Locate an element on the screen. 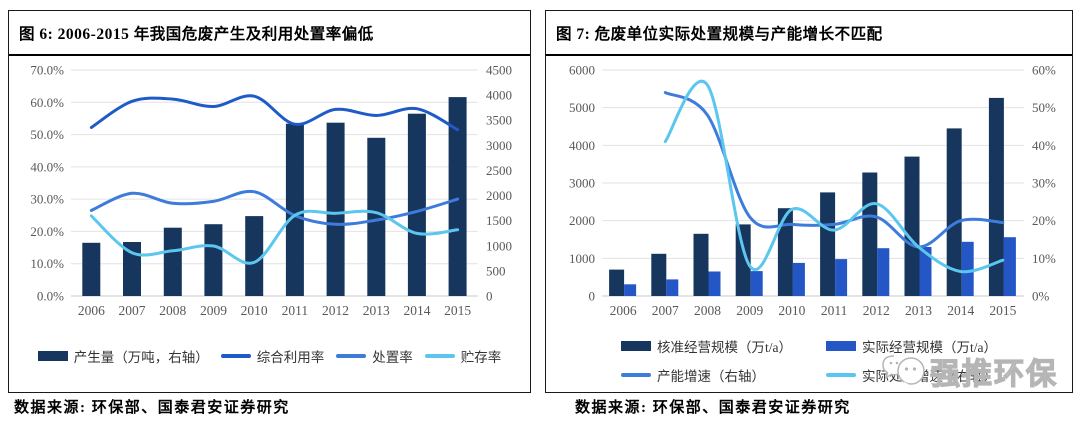  legend-label: 实际处理增速（右轴） is located at coordinates (929, 376).